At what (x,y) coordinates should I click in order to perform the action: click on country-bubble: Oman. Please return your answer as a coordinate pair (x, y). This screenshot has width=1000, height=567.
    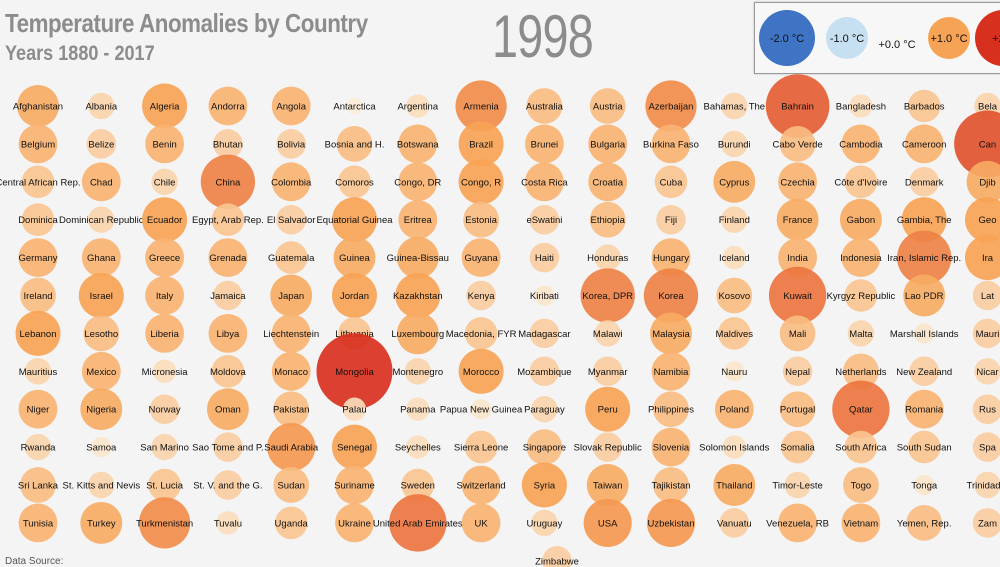
    Looking at the image, I should click on (227, 409).